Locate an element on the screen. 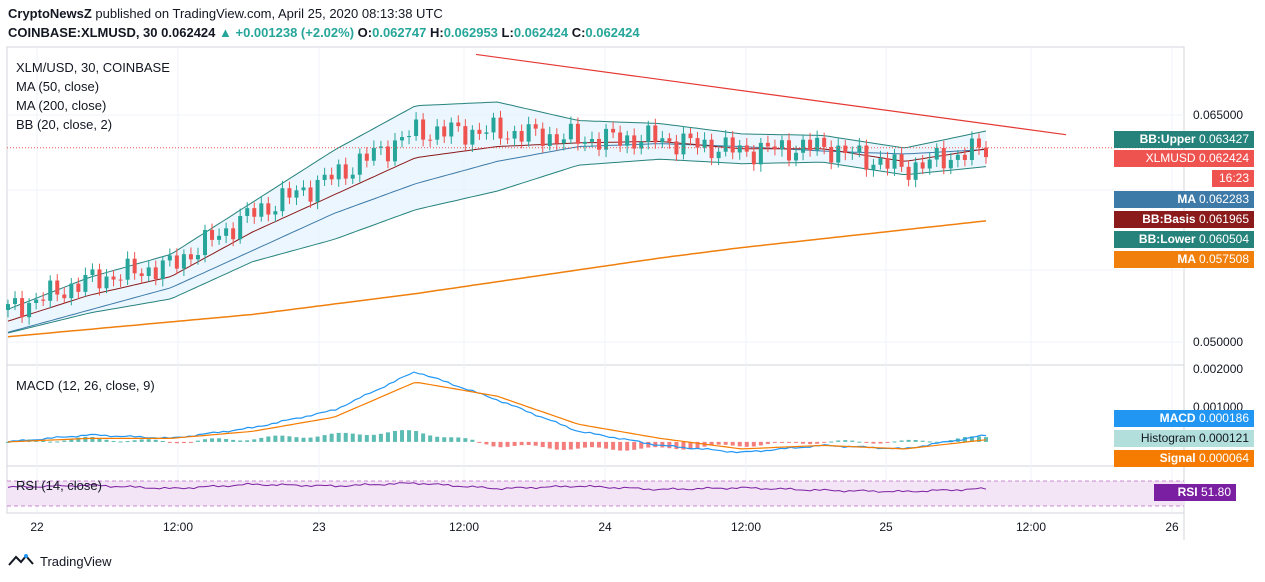 The height and width of the screenshot is (582, 1265). tag-bb-lower-value: 0.060504 is located at coordinates (1223, 239).